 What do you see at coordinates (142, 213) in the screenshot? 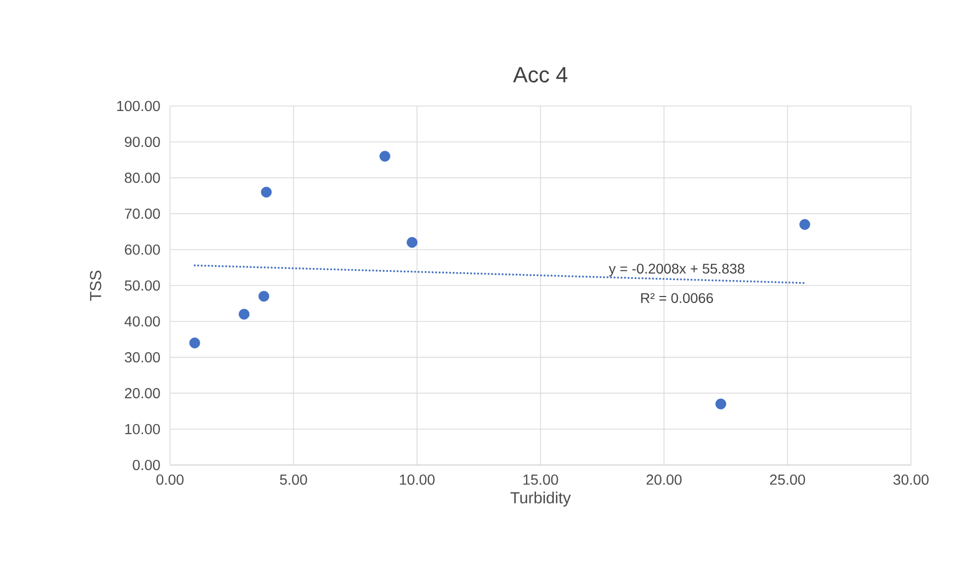
I see `y-tick-label: 70.00` at bounding box center [142, 213].